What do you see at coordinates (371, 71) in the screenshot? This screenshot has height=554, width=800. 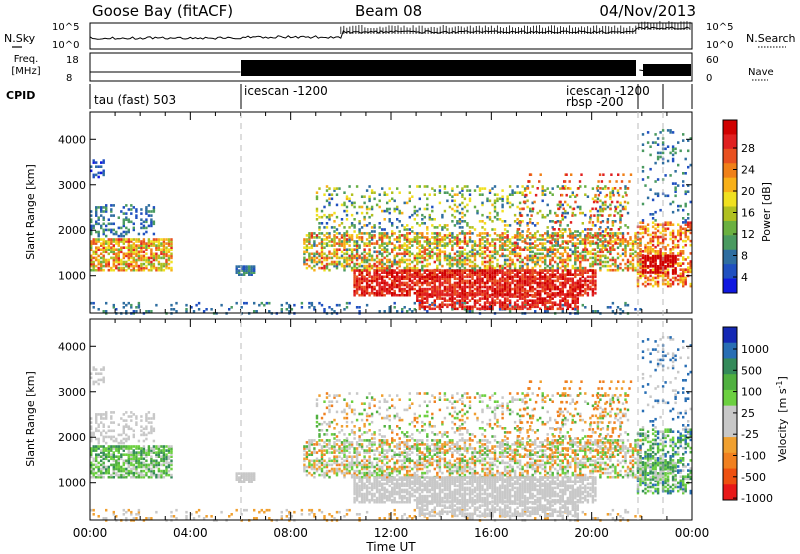 I see `freq-trace` at bounding box center [371, 71].